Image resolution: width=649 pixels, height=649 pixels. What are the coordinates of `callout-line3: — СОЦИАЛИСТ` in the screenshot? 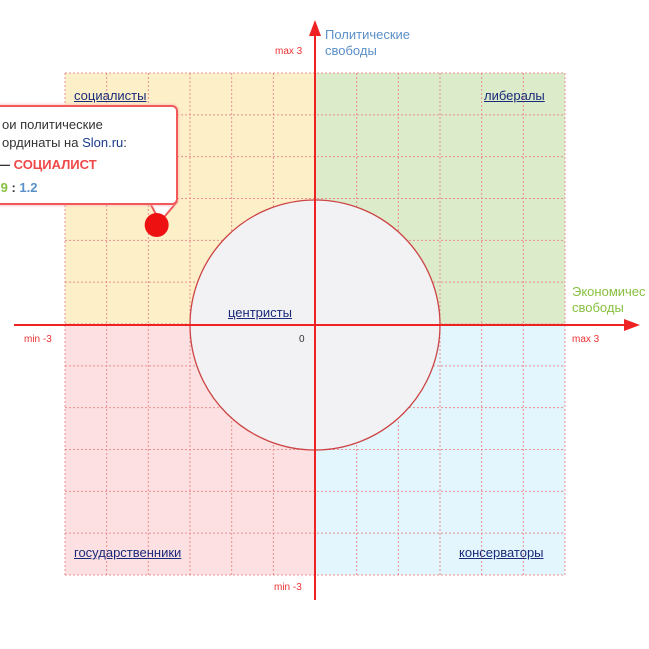 It's located at (48, 164).